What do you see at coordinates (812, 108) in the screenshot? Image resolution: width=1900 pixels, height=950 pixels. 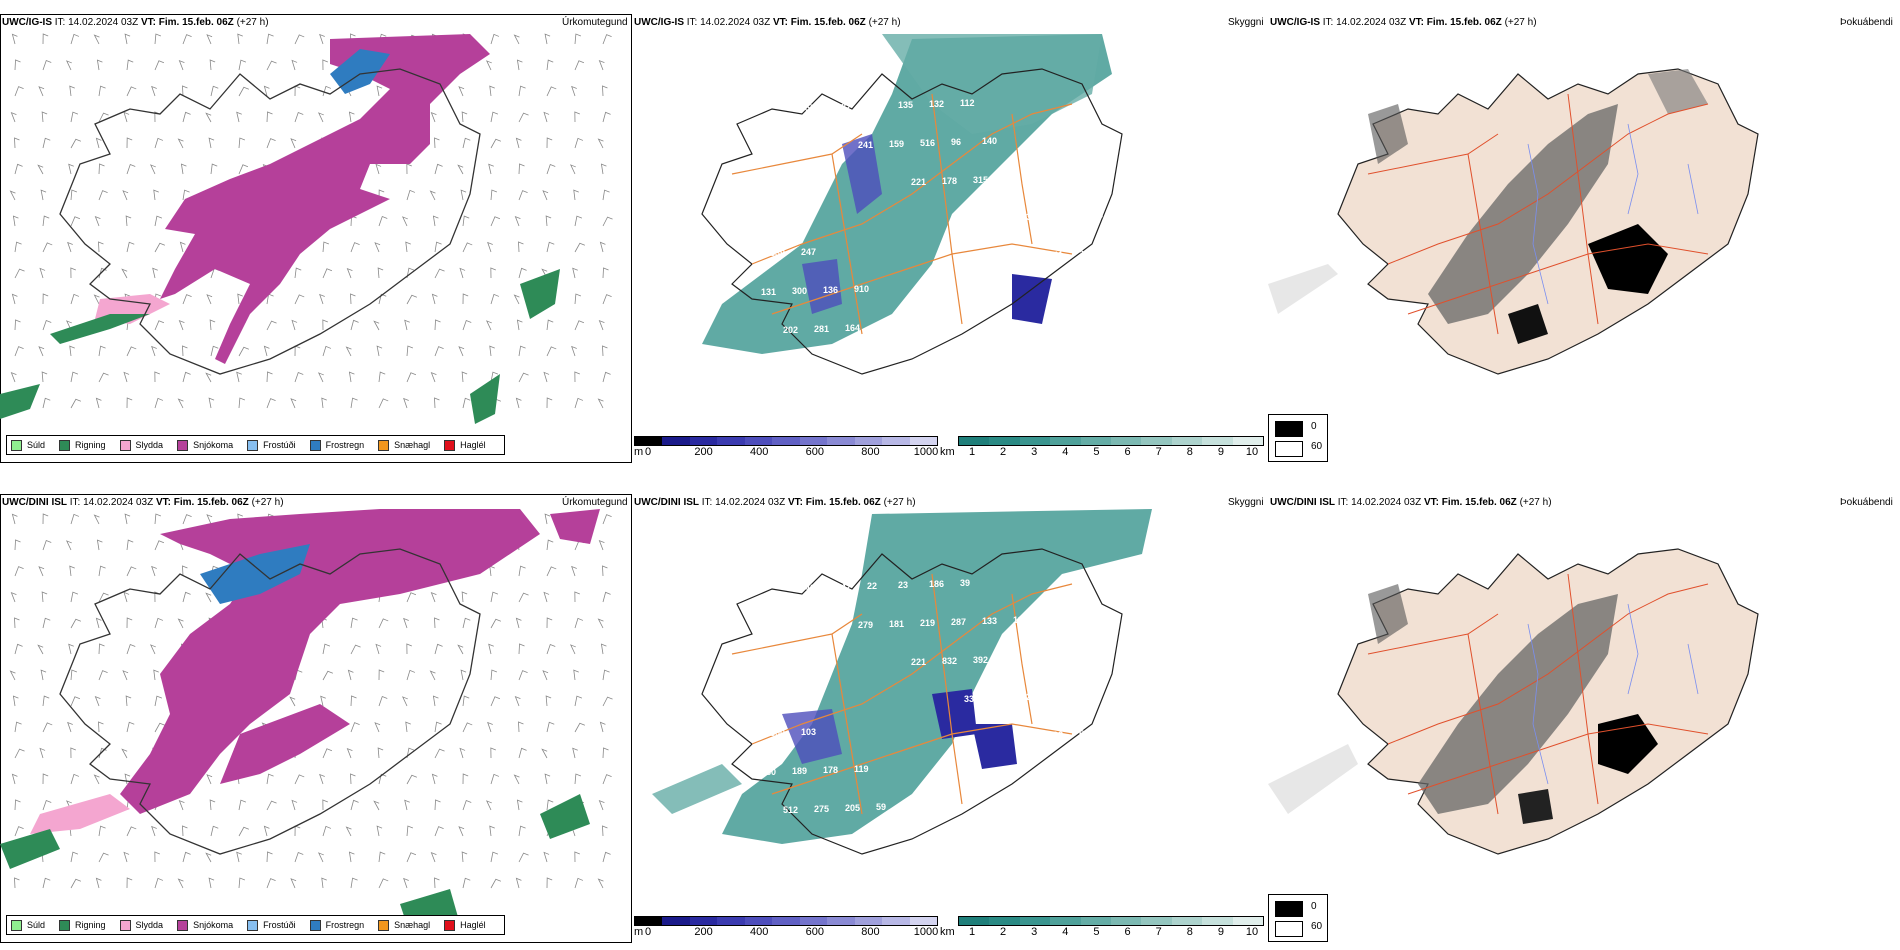 I see `visibility-value-label: 578` at bounding box center [812, 108].